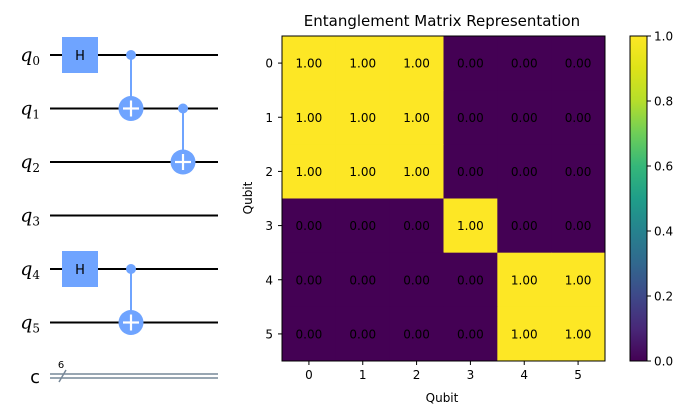  Describe the element at coordinates (36, 168) in the screenshot. I see `qubit-label-subscript: 2` at that location.